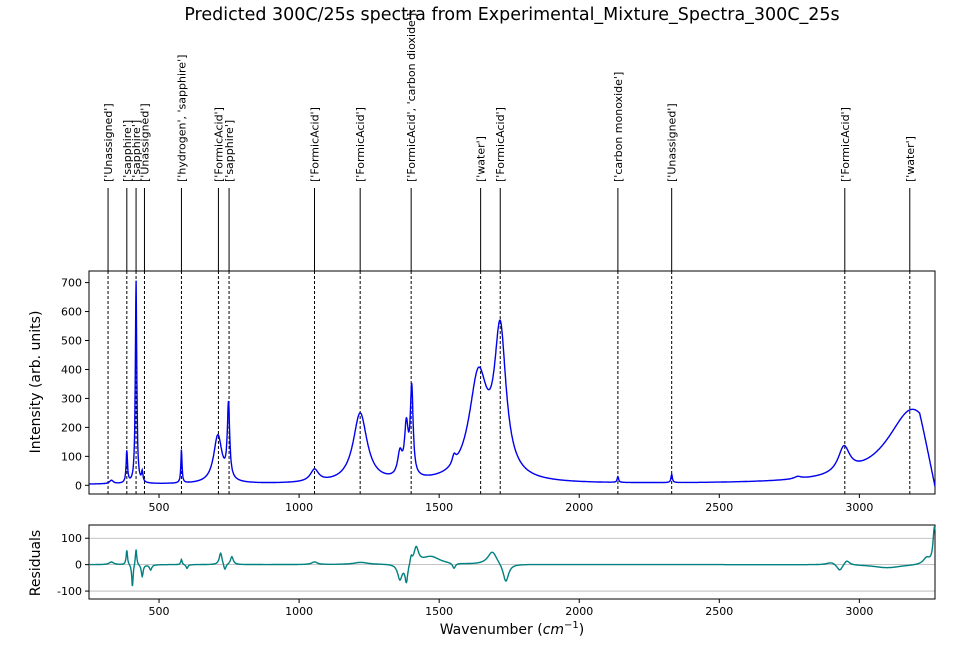 Image resolution: width=955 pixels, height=645 pixels. Describe the element at coordinates (71, 538) in the screenshot. I see `residual-y-tick-label: 100` at that location.